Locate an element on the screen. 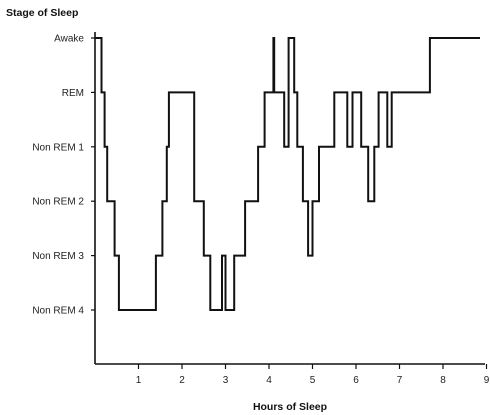 This screenshot has width=490, height=415. y-tick-label: Non REM 3 is located at coordinates (58, 256).